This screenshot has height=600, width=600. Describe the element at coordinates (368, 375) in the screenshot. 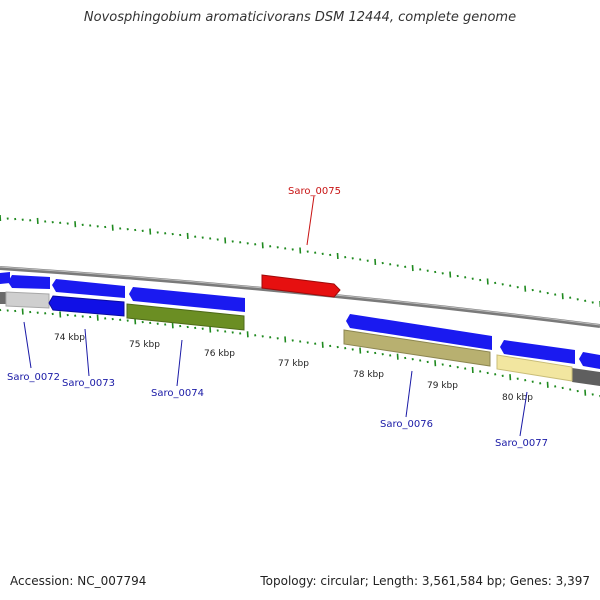

I see `tick-label-78: 78 kbp` at that location.